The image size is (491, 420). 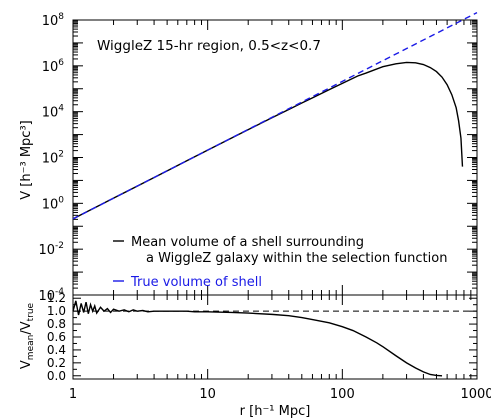 What do you see at coordinates (27, 335) in the screenshot?
I see `bottom-y-axis-title: Vmean/Vtrue` at bounding box center [27, 335].